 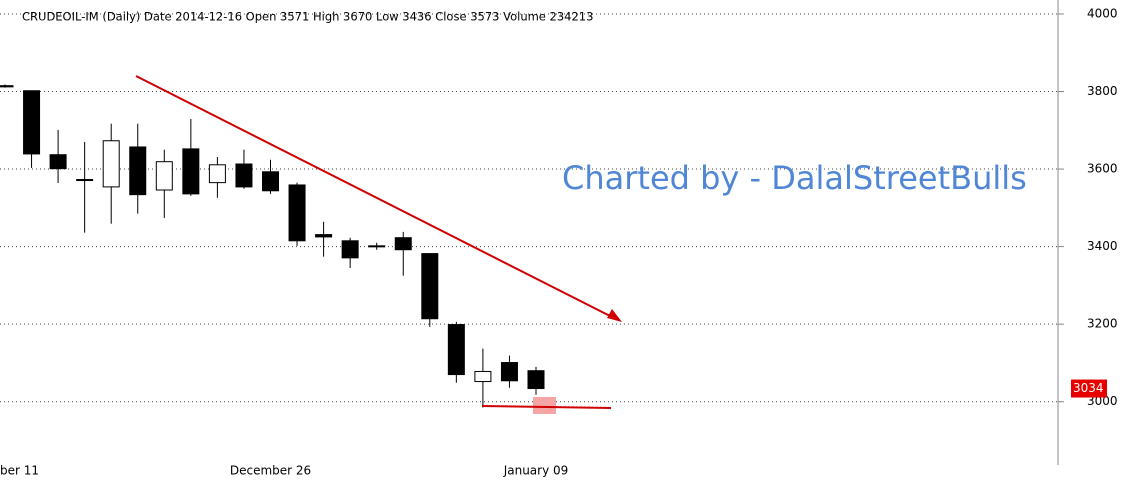 What do you see at coordinates (1102, 246) in the screenshot?
I see `y-tick-label: 3400` at bounding box center [1102, 246].